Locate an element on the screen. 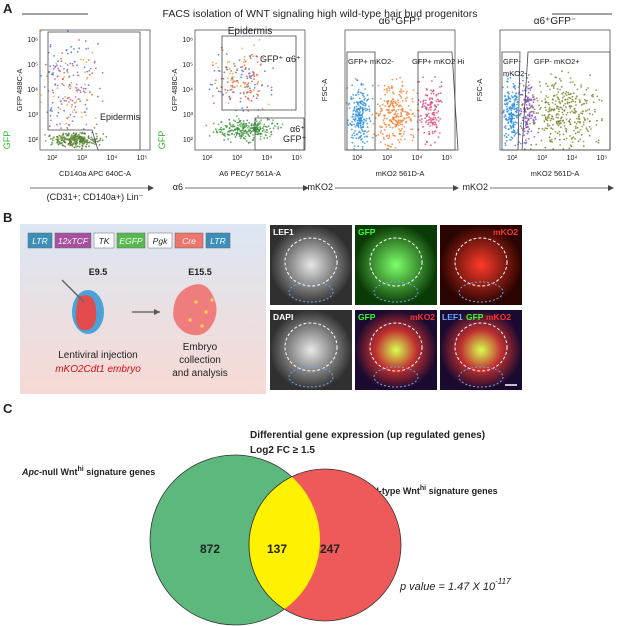 This screenshot has width=617, height=626. gate-label: GFP- mKO2+ is located at coordinates (557, 61).